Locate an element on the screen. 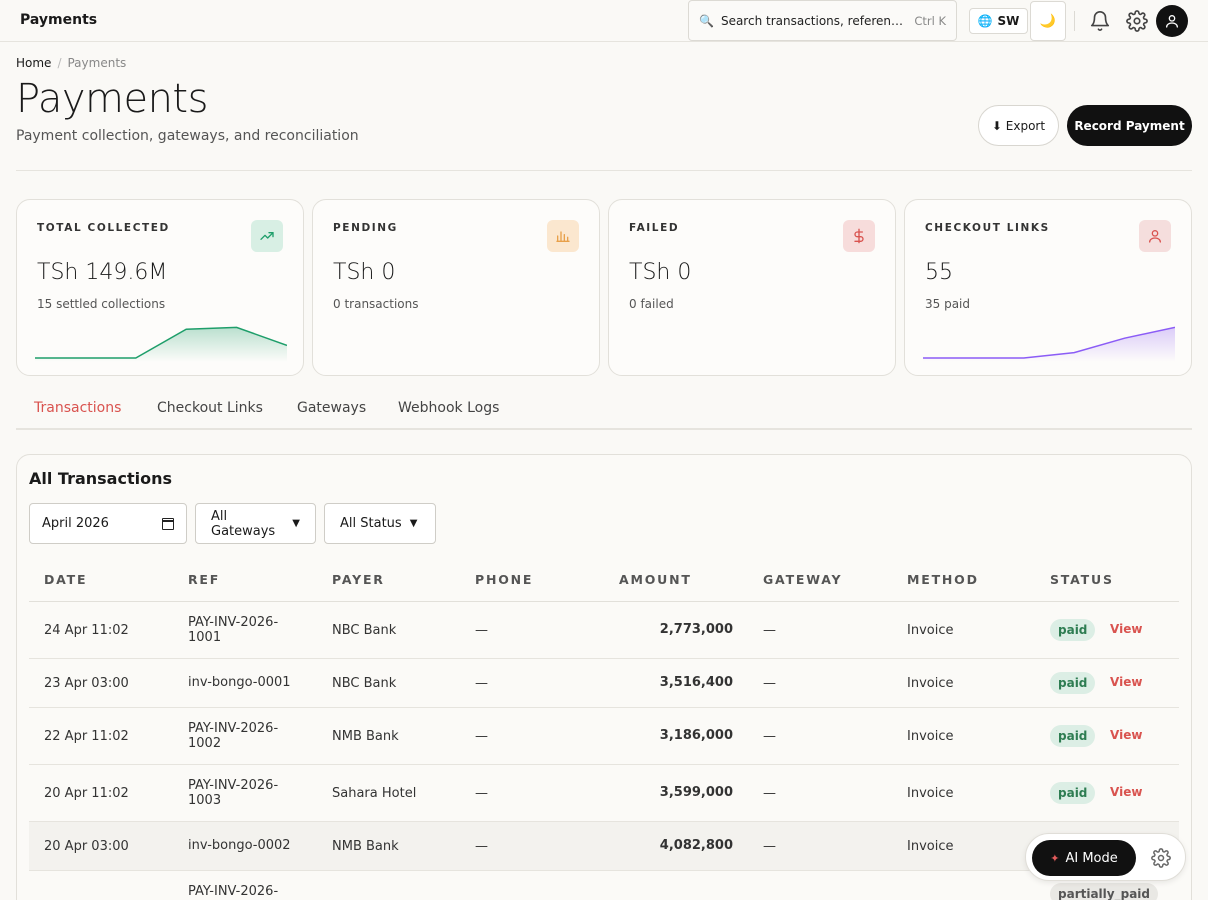 The width and height of the screenshot is (1208, 900). record-payment-button: Record Payment is located at coordinates (1129, 125).